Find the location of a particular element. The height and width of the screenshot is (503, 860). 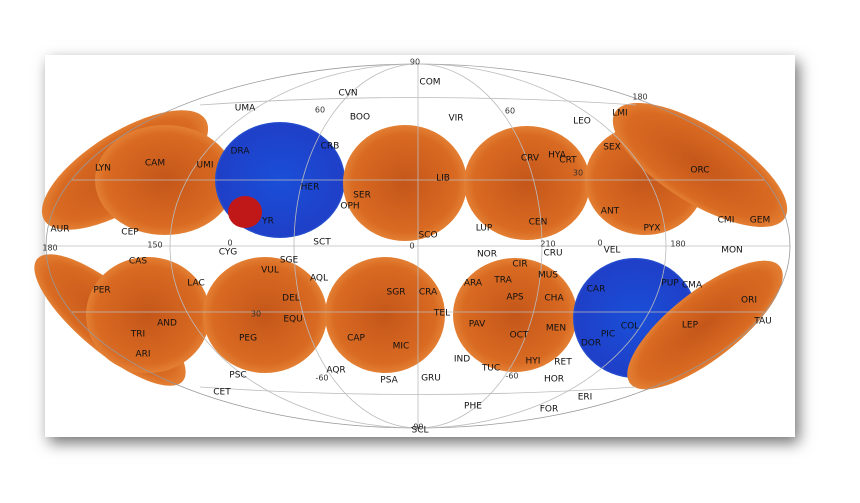

constellation-label: EQU is located at coordinates (292, 320).